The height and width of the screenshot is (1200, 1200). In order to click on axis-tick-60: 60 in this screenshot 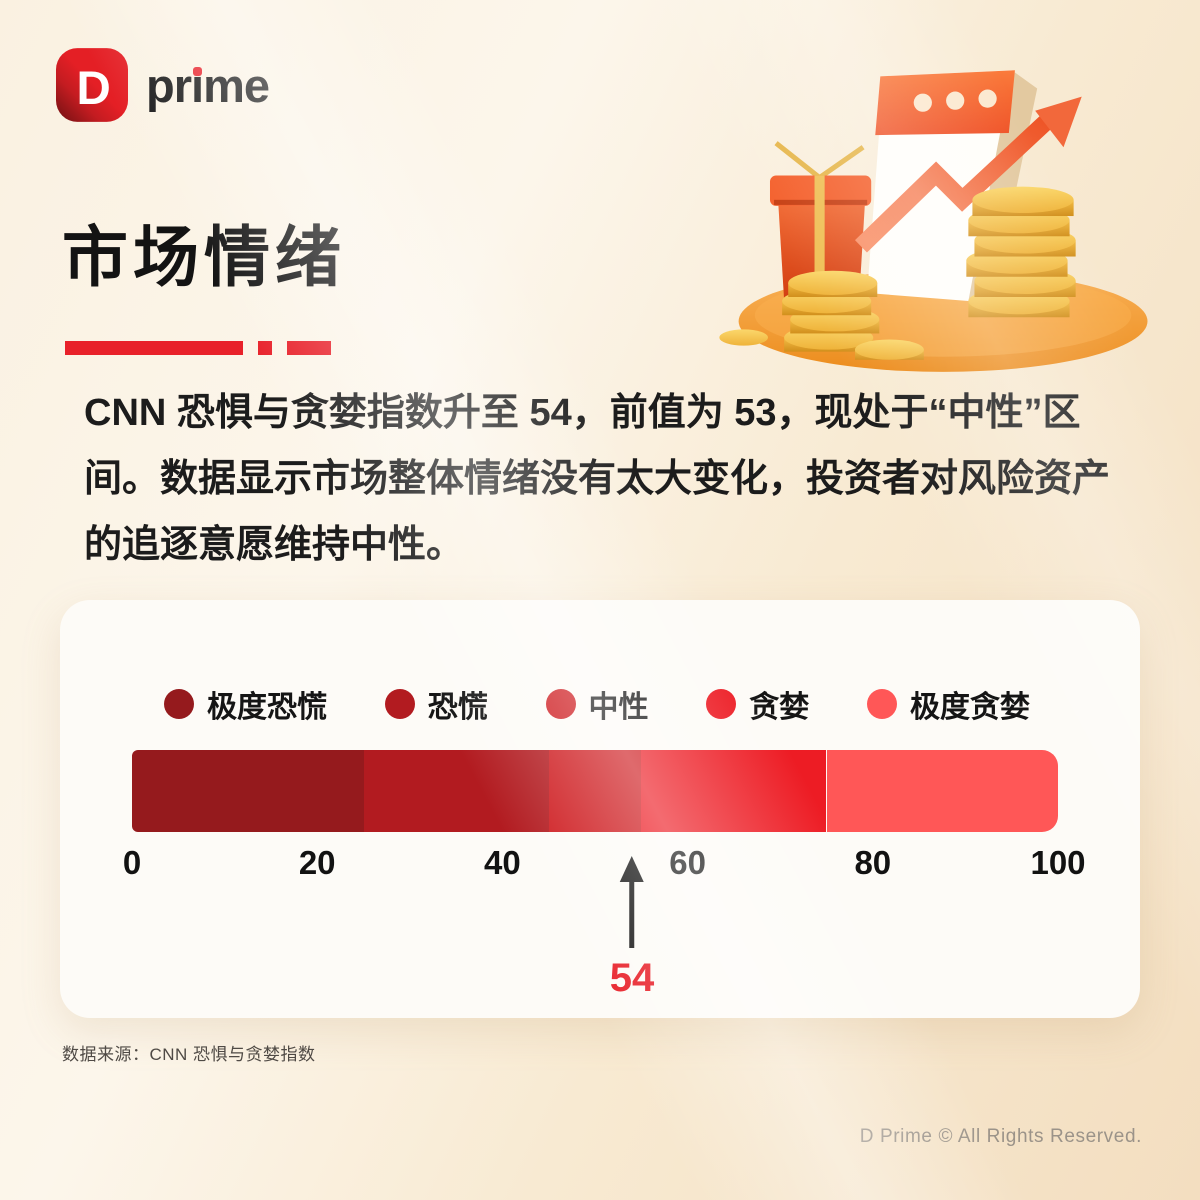, I will do `click(687, 862)`.